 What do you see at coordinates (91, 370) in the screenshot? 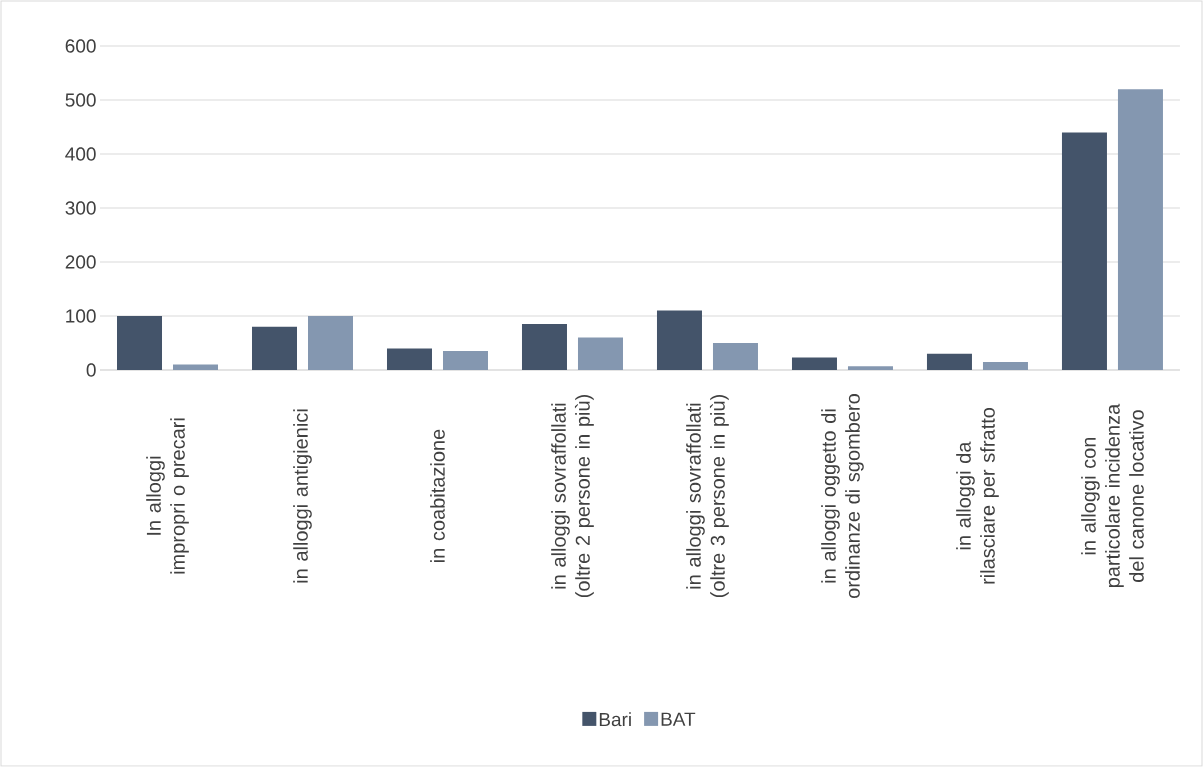
I see `y-tick-label: 0` at bounding box center [91, 370].